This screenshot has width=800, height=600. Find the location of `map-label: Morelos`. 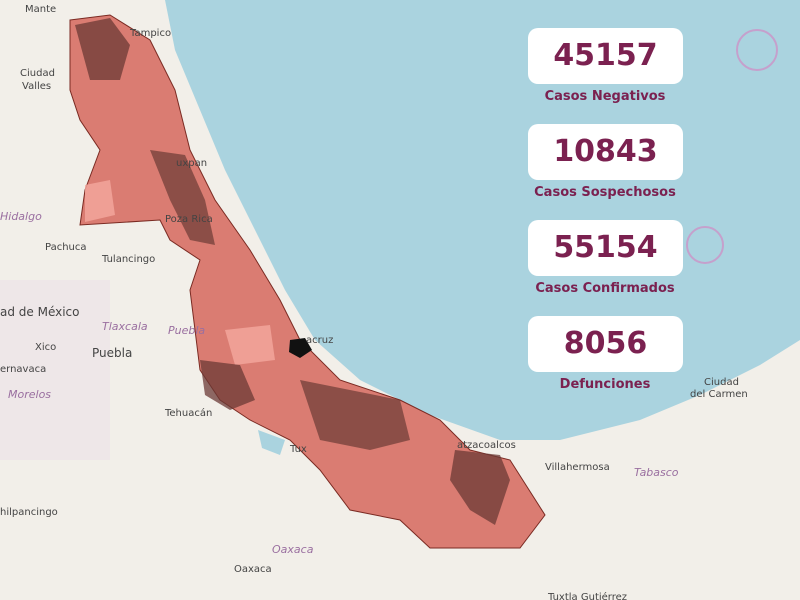

map-label: Morelos is located at coordinates (29, 394).